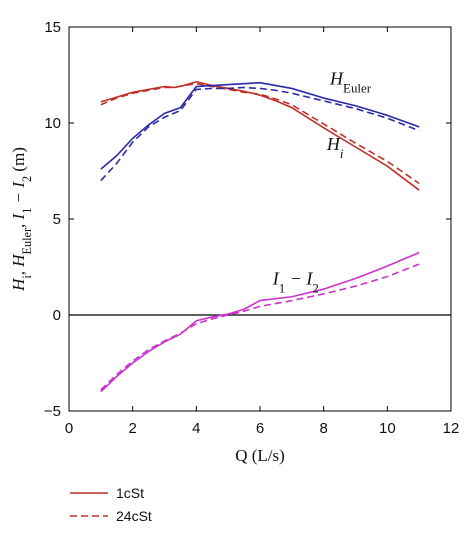  Describe the element at coordinates (295, 281) in the screenshot. I see `annotation-i1i2: I1 − I2` at that location.